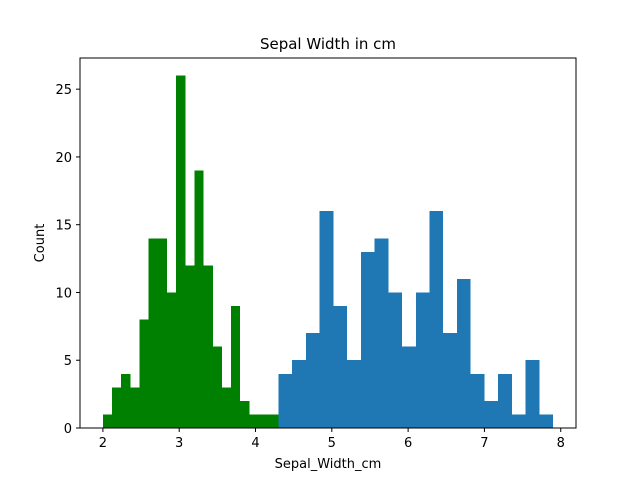  Describe the element at coordinates (68, 361) in the screenshot. I see `y-tick-label: 5` at that location.